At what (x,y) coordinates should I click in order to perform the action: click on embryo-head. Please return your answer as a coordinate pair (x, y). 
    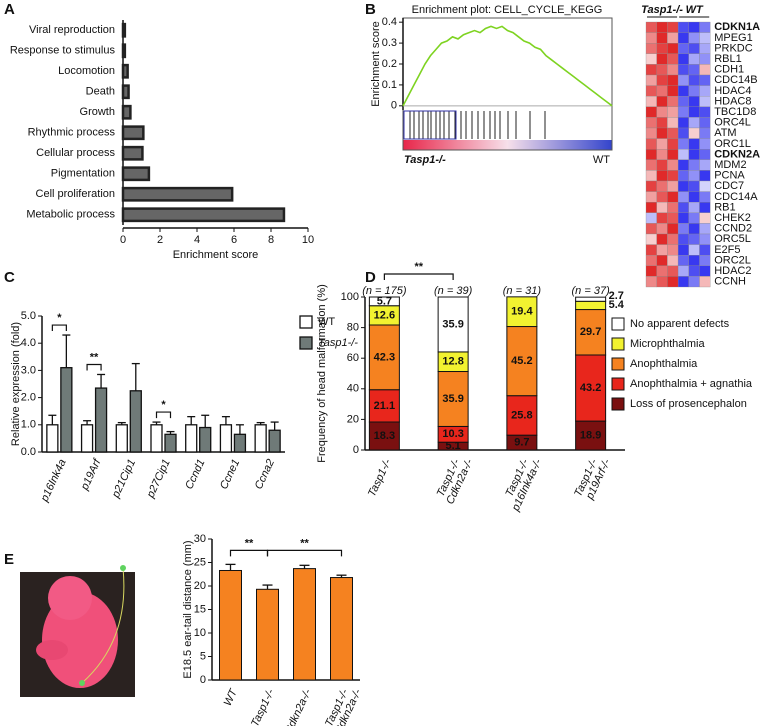
    Looking at the image, I should click on (70, 598).